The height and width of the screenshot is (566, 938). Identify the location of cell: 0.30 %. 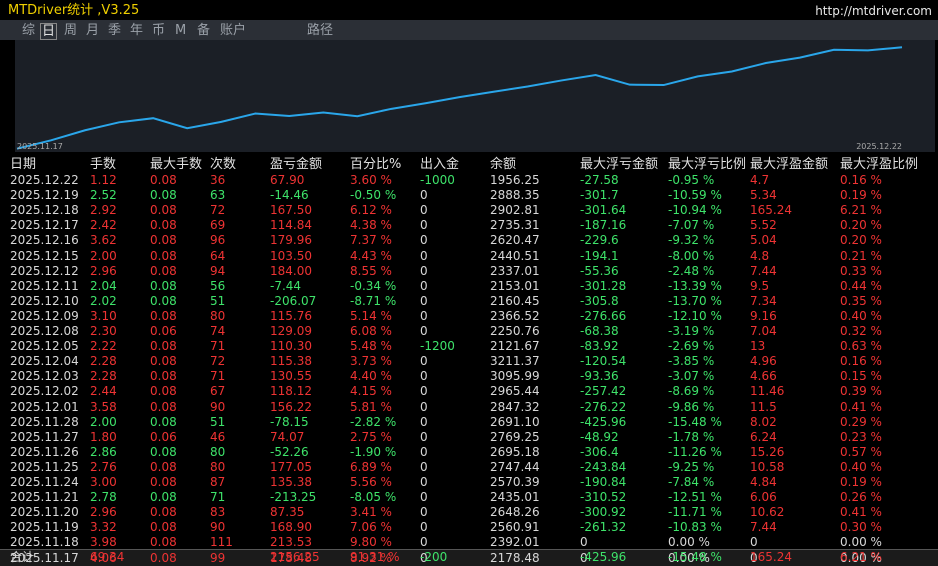
(861, 527).